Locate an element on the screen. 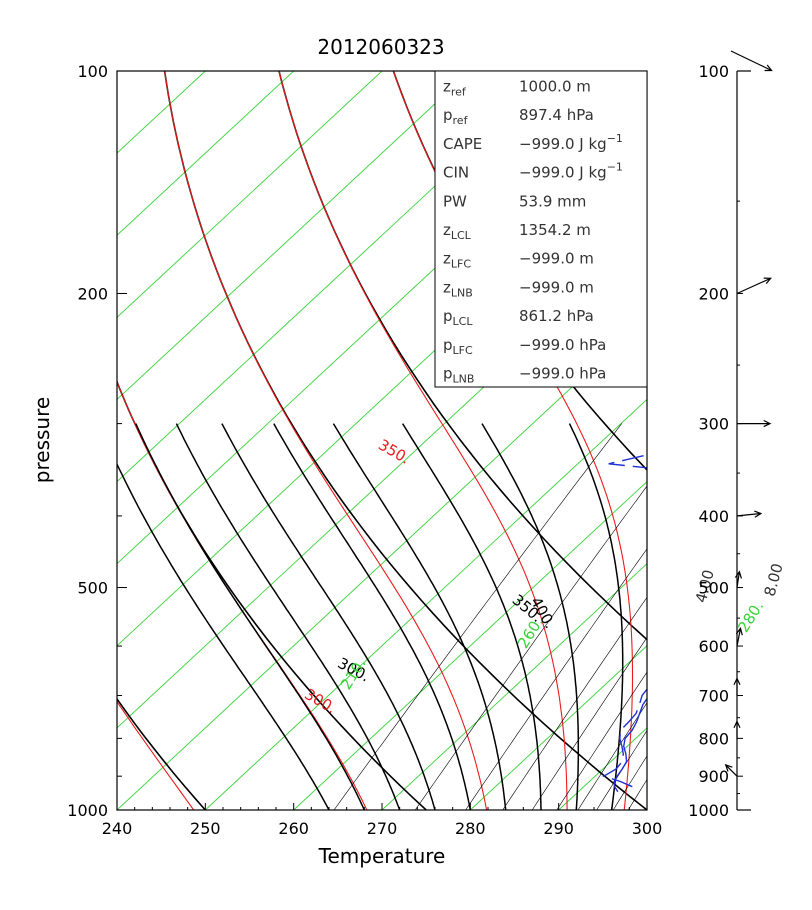 The image size is (812, 910). x-tick-label: 270 is located at coordinates (382, 828).